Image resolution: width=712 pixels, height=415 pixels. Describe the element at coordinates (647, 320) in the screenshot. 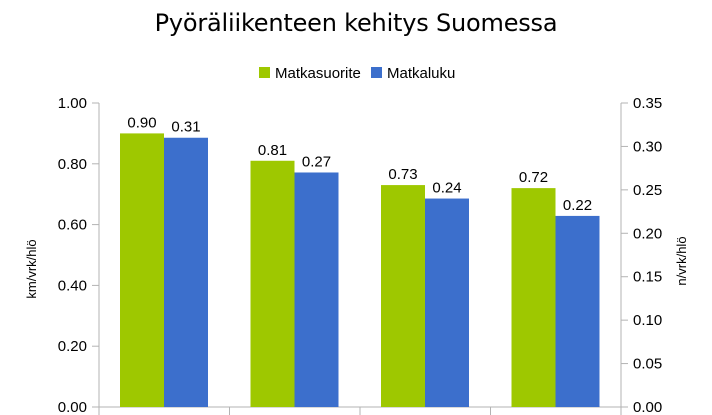

I see `right-tick-label-2: 0.10` at that location.